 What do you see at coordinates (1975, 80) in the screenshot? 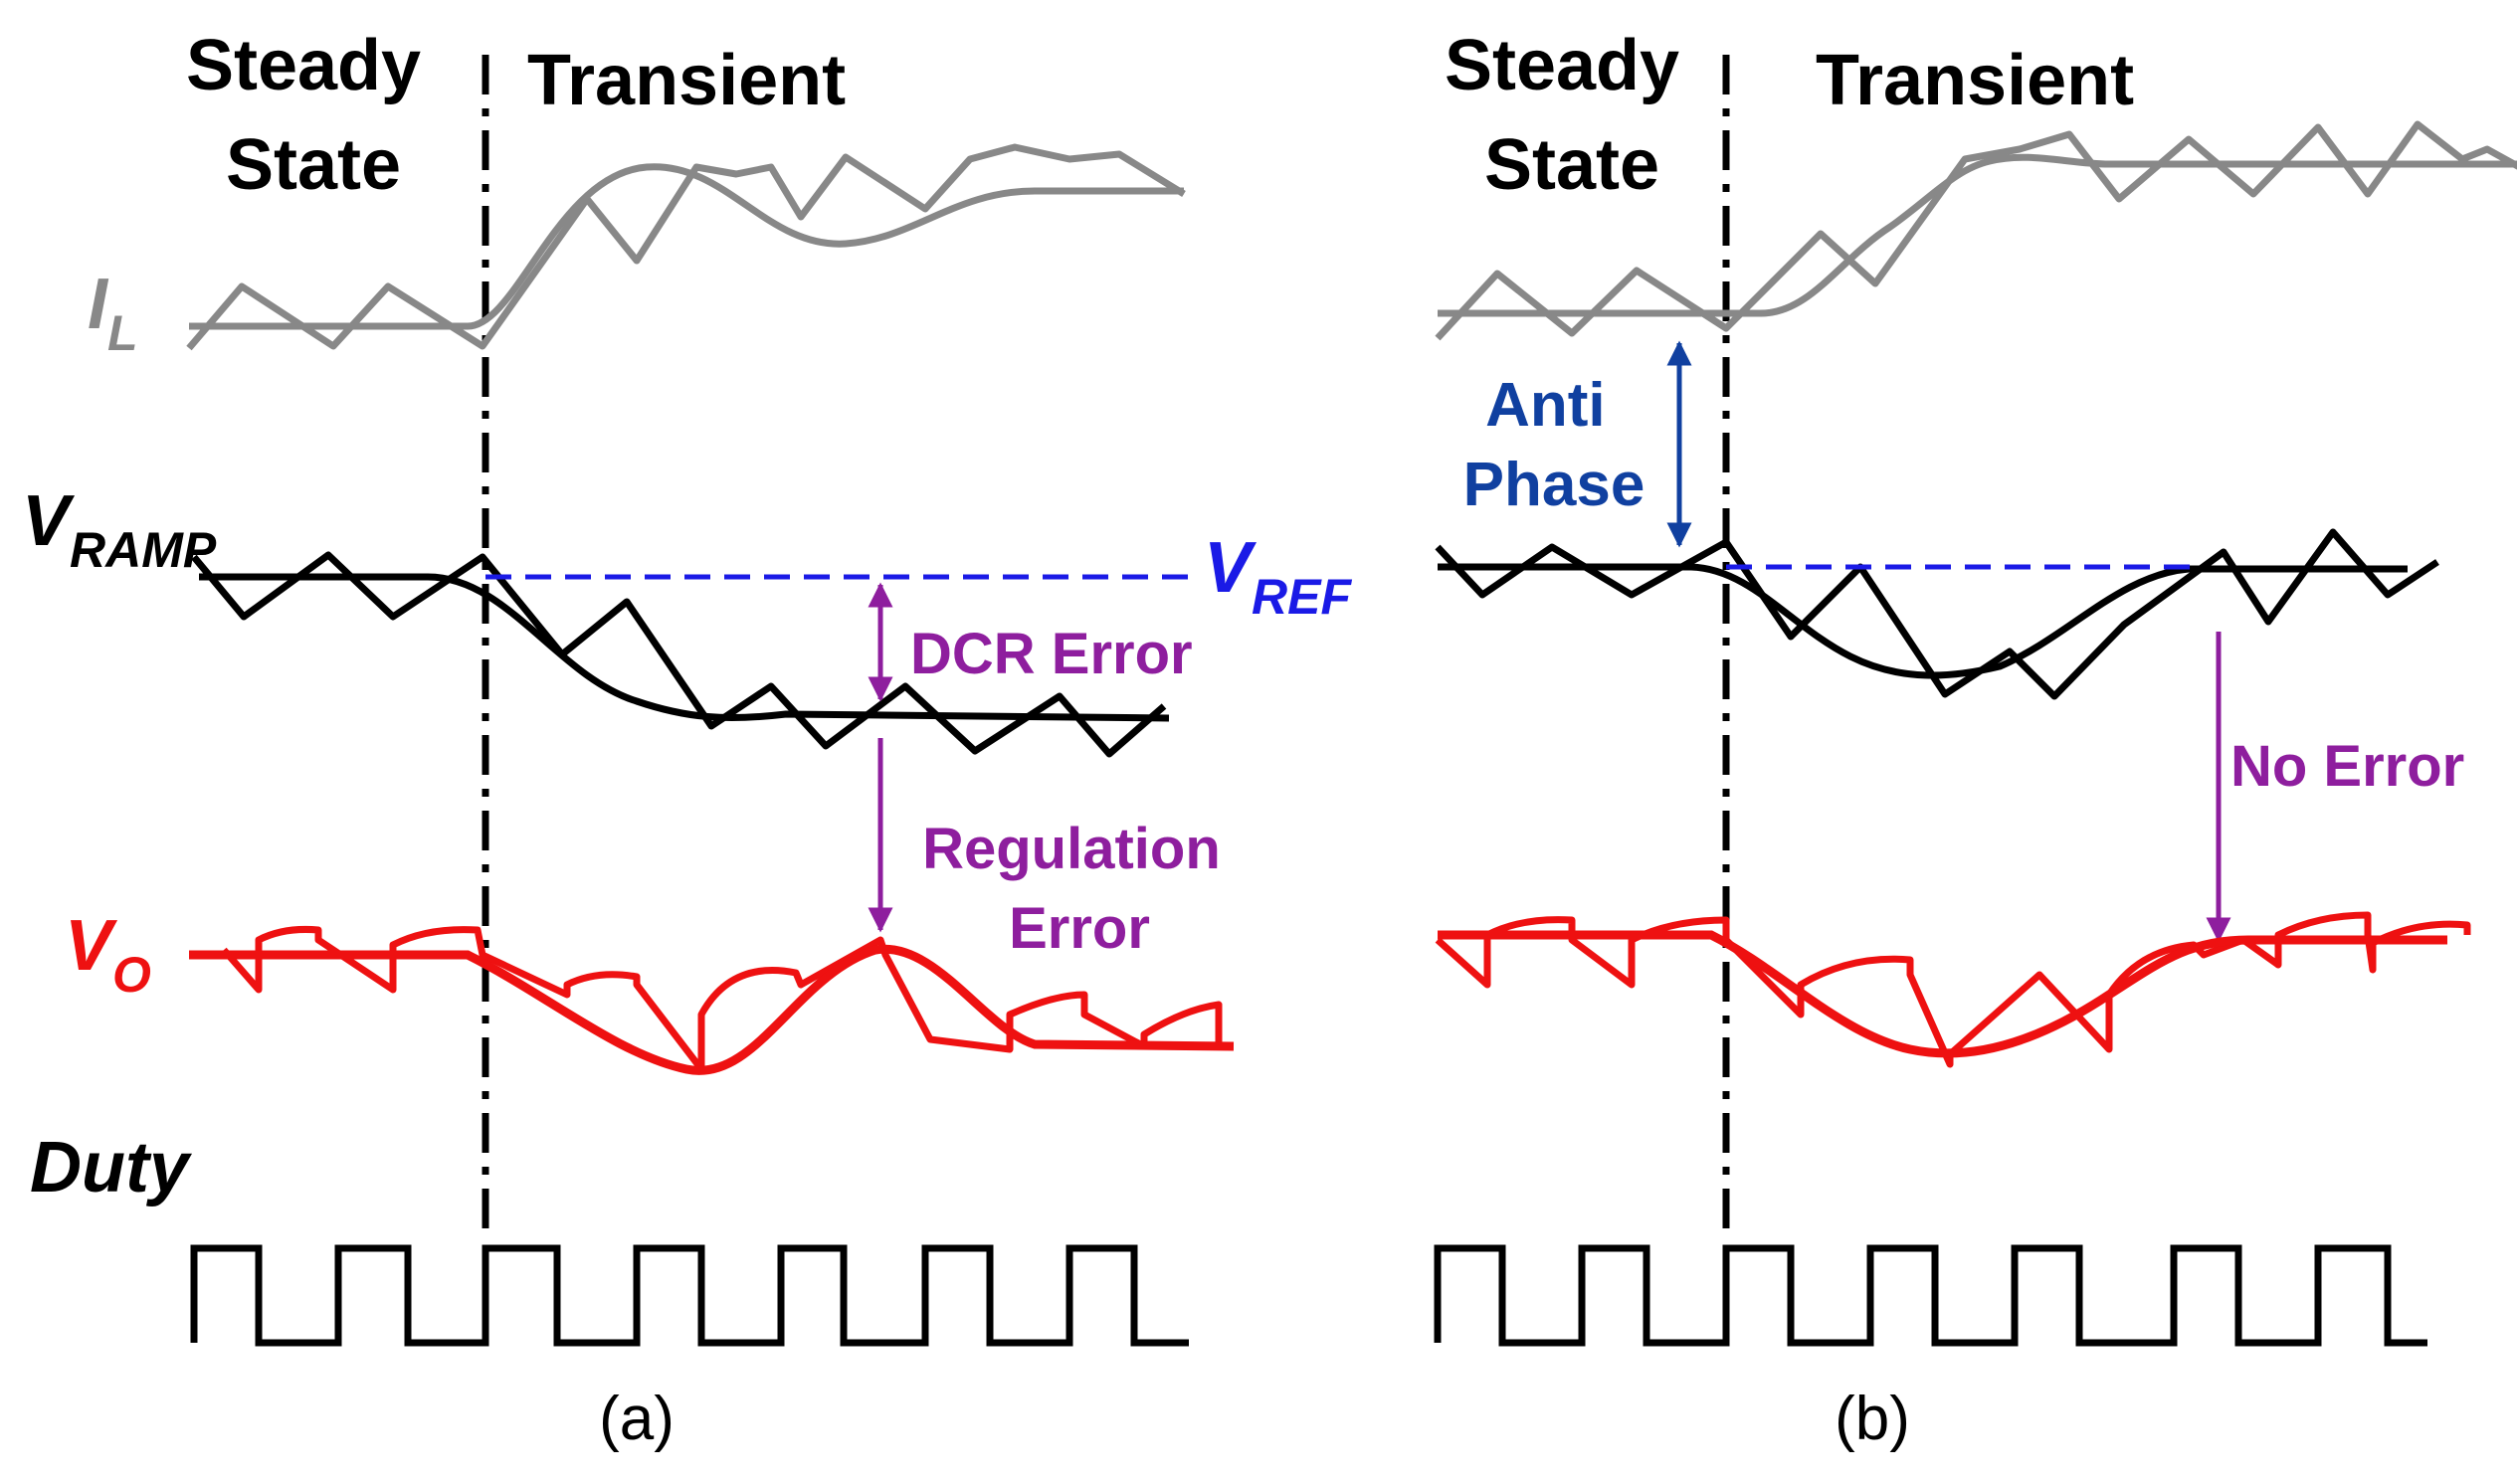
I see `transient-label-b: Transient` at bounding box center [1975, 80].